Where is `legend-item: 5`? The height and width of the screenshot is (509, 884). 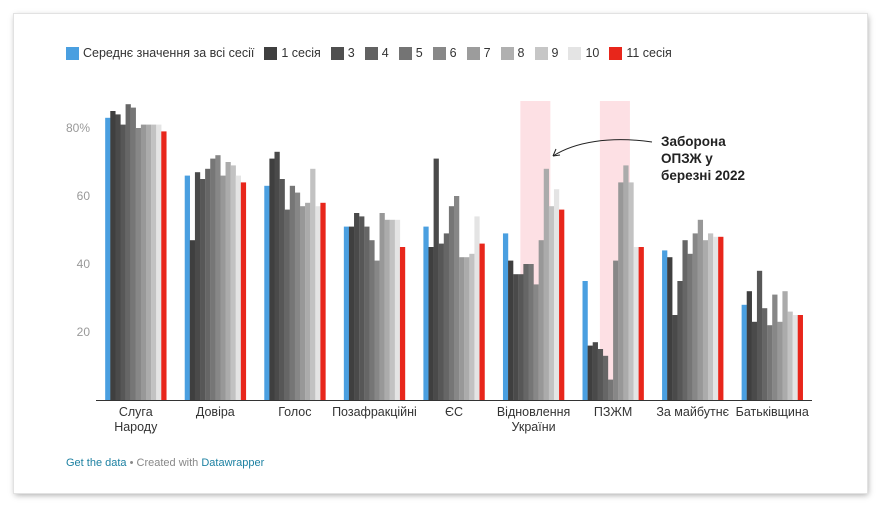
legend-item: 5 is located at coordinates (410, 53).